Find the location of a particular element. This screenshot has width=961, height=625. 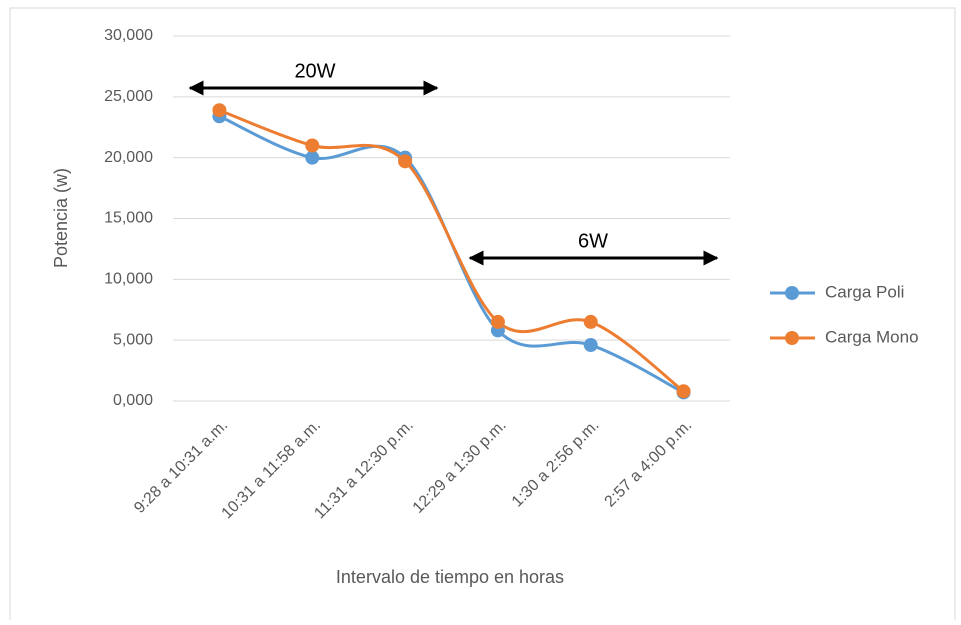

x-tick-label: 2:57 a 4:00 p.m. is located at coordinates (649, 464).